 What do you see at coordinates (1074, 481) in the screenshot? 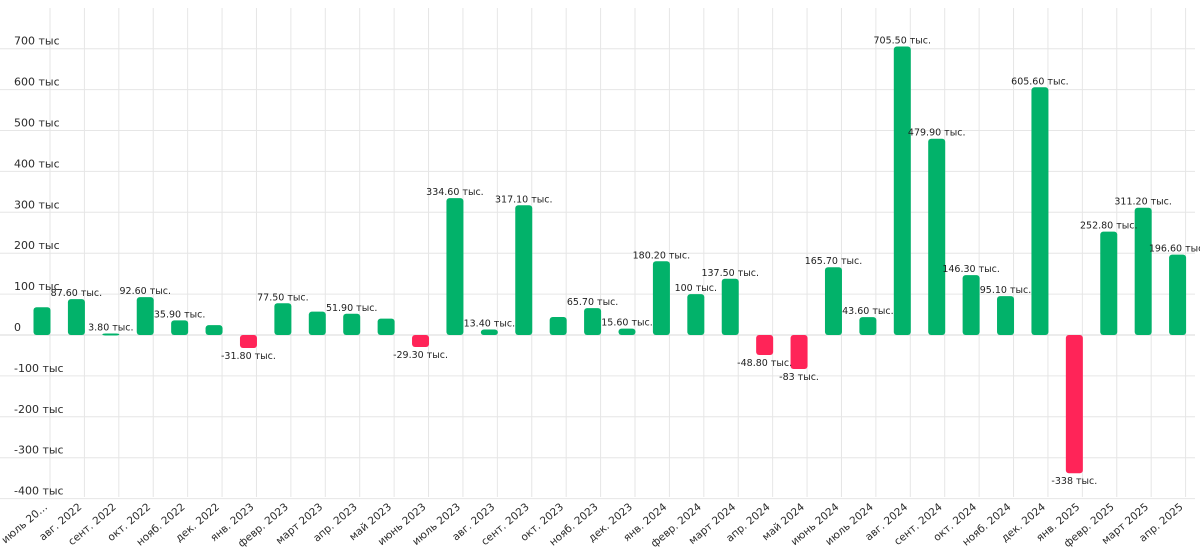
I see `data-label: -338 тыс.` at bounding box center [1074, 481].